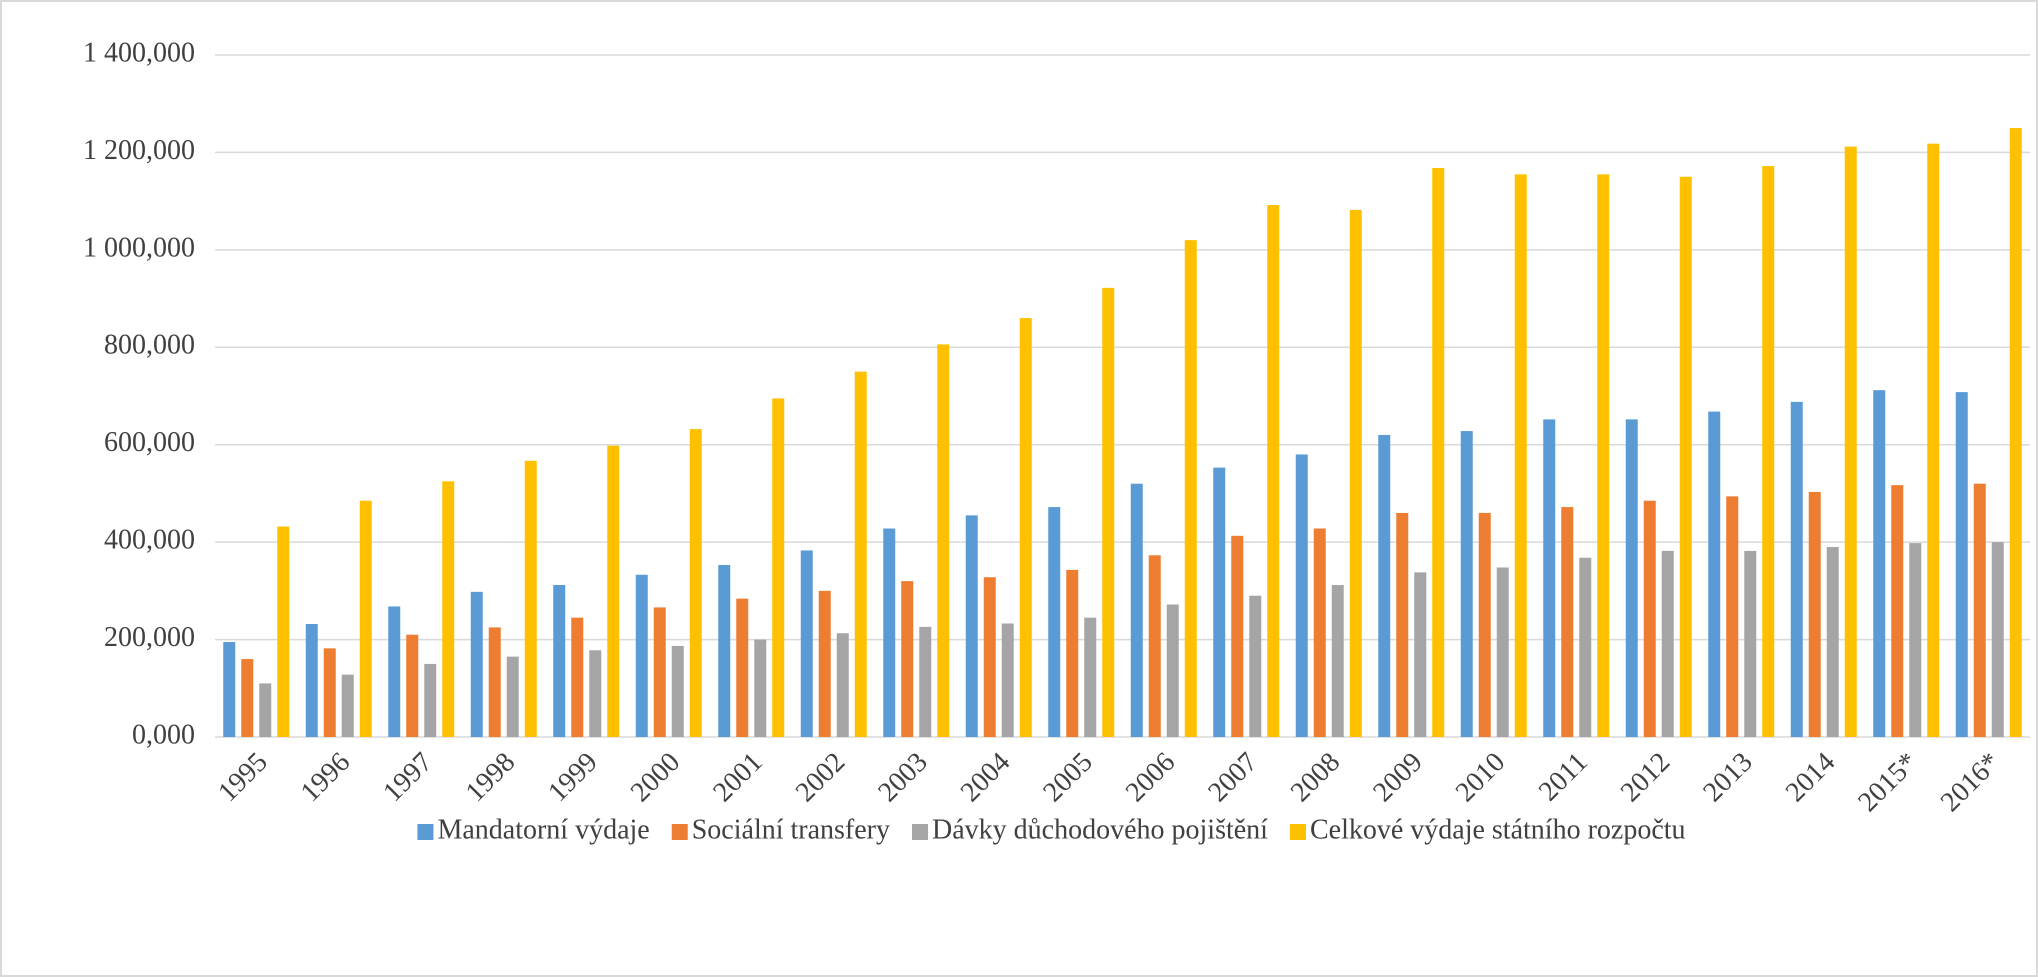  I want to click on y-tick-label: 800,000, so click(149, 345).